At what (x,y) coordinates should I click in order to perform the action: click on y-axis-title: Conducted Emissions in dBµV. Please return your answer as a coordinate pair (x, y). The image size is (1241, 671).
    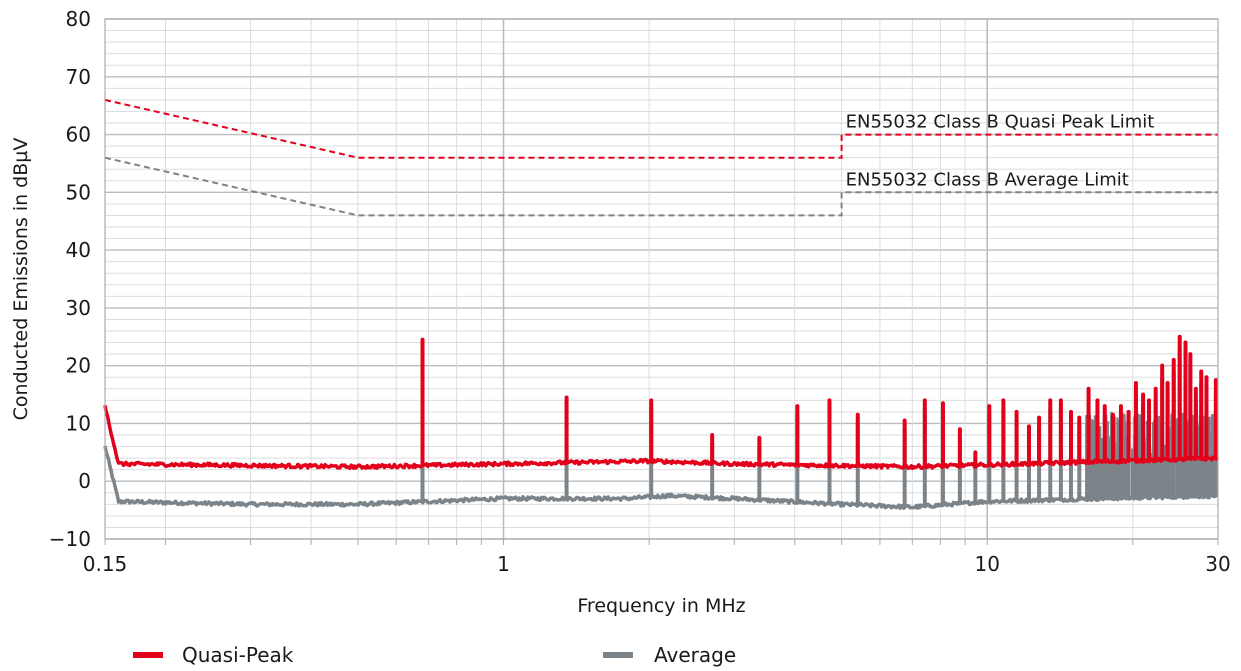
    Looking at the image, I should click on (21, 279).